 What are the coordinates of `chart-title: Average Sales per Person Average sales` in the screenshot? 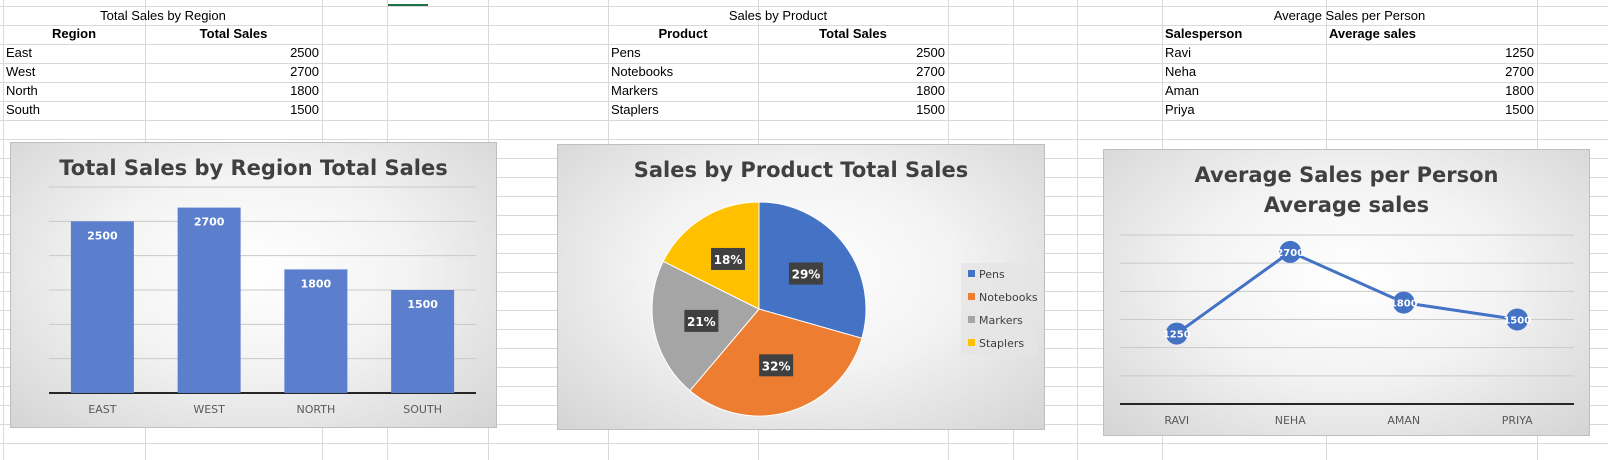 It's located at (1346, 190).